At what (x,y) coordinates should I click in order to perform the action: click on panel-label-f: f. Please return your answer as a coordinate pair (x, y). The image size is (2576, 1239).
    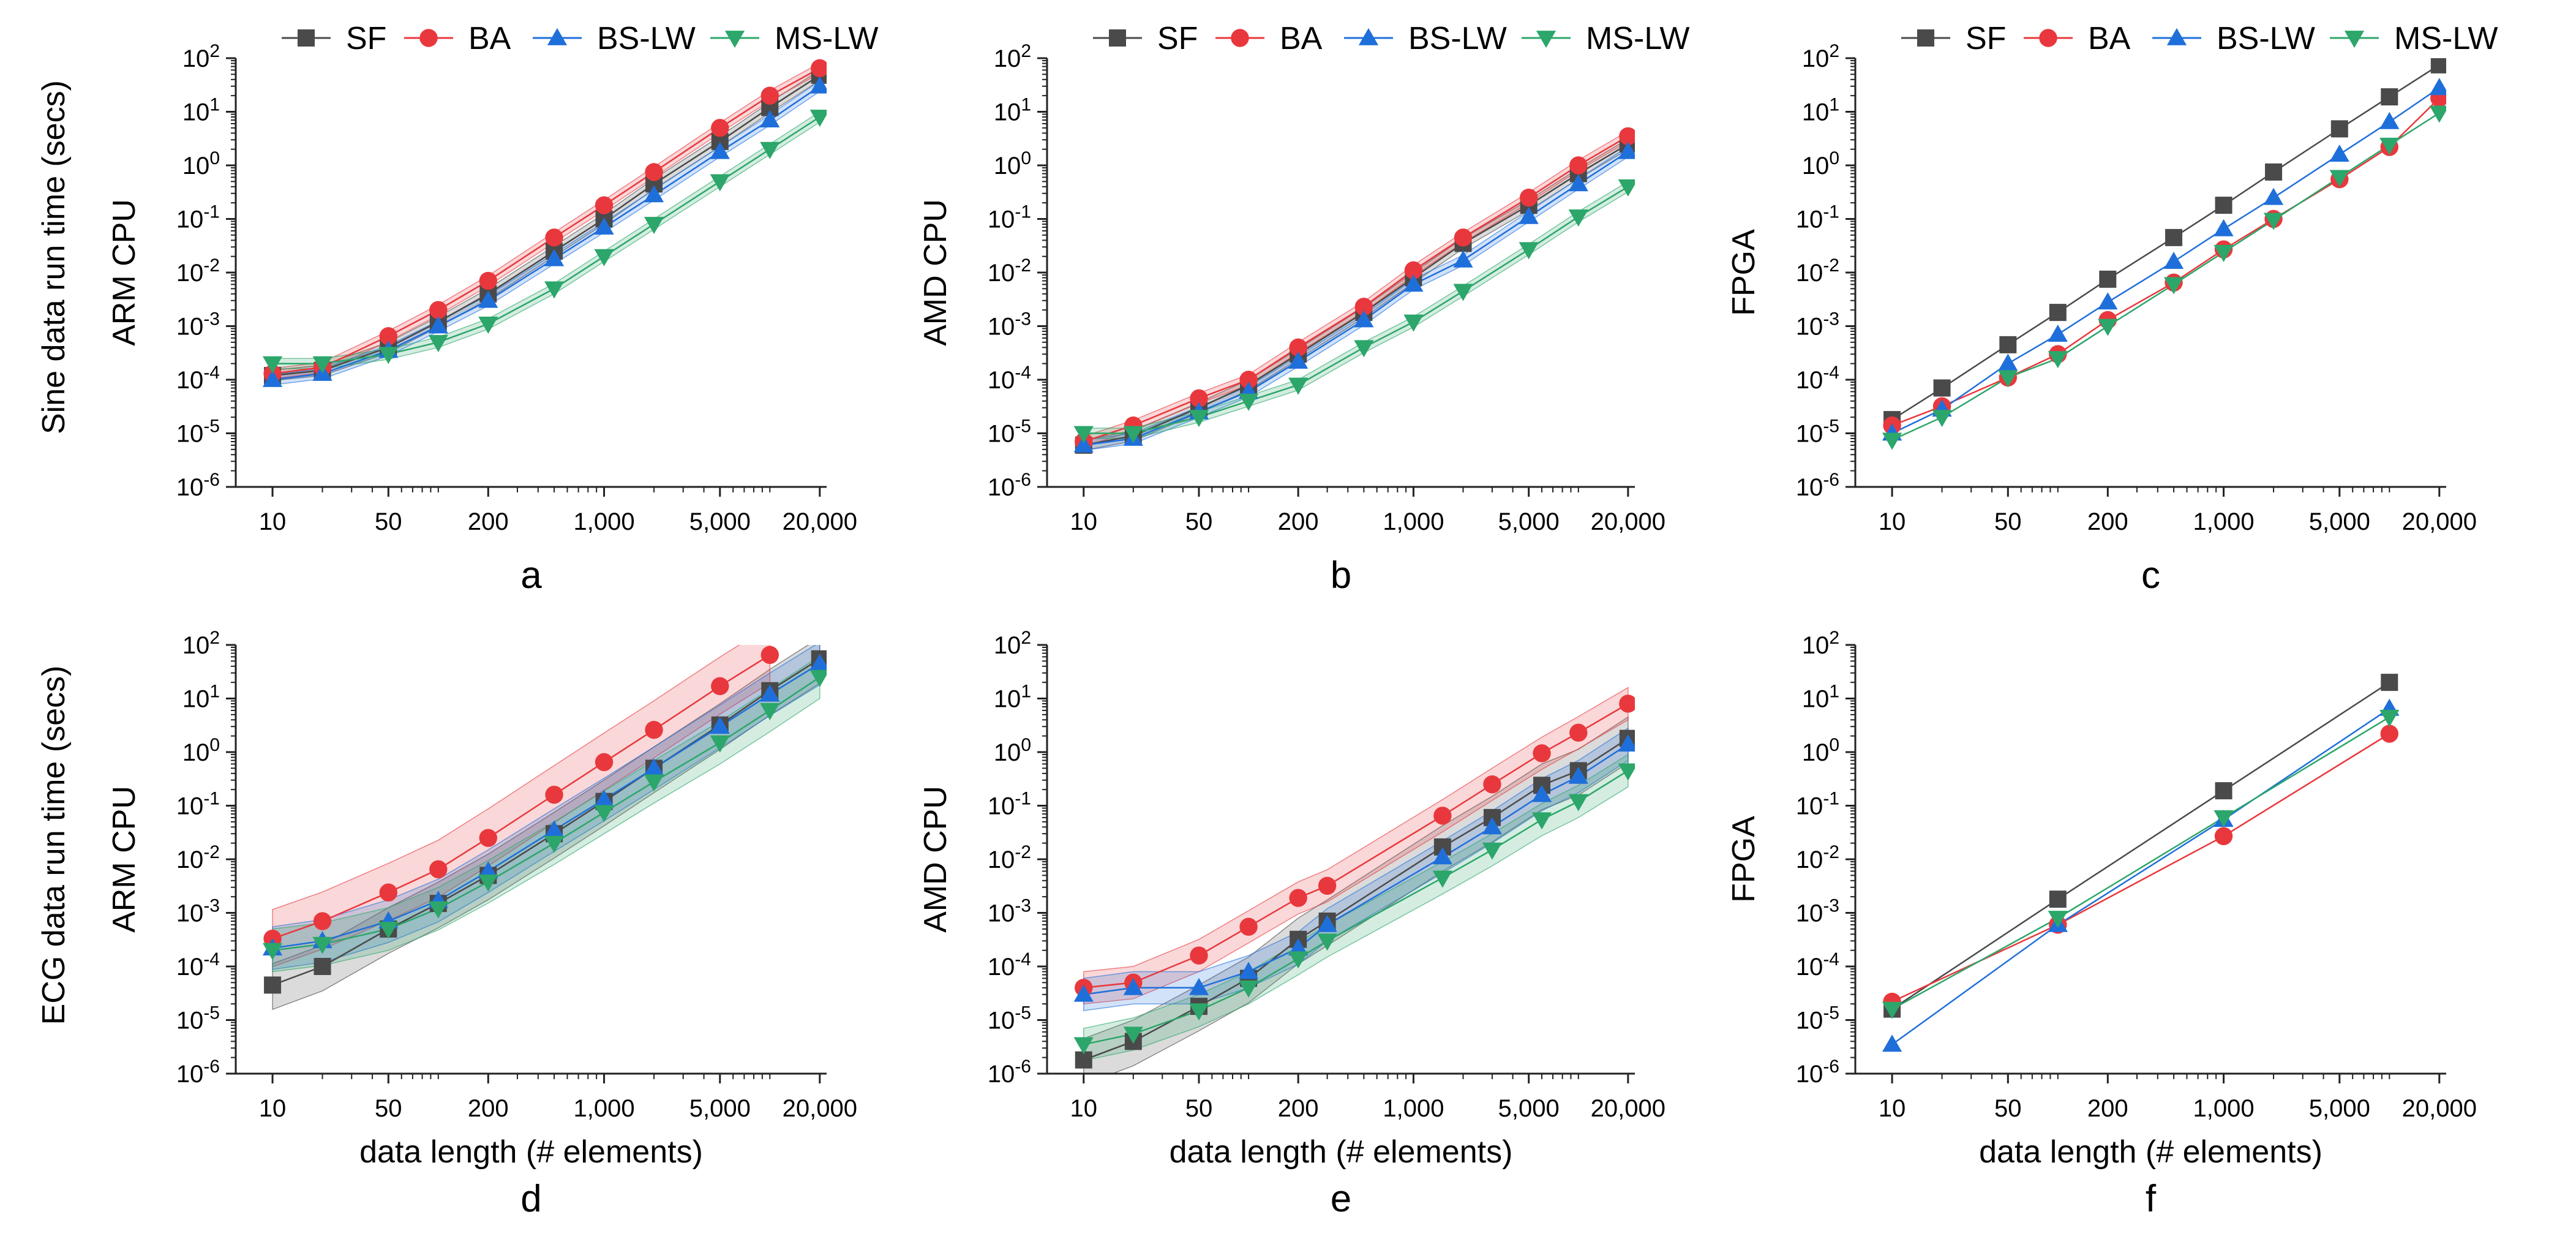
    Looking at the image, I should click on (2151, 1199).